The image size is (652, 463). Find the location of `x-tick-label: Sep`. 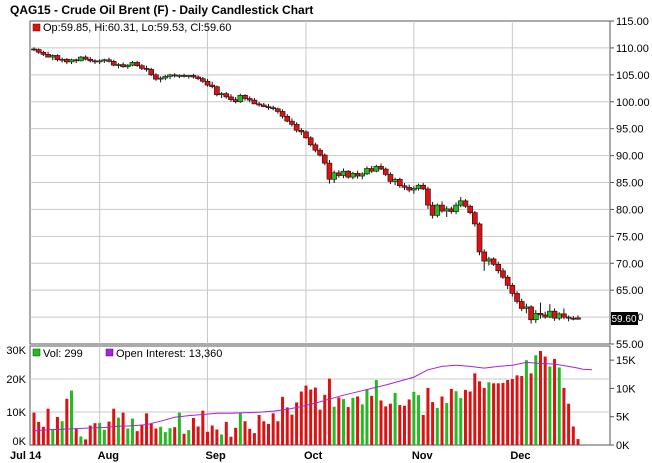

x-tick-label: Sep is located at coordinates (216, 456).